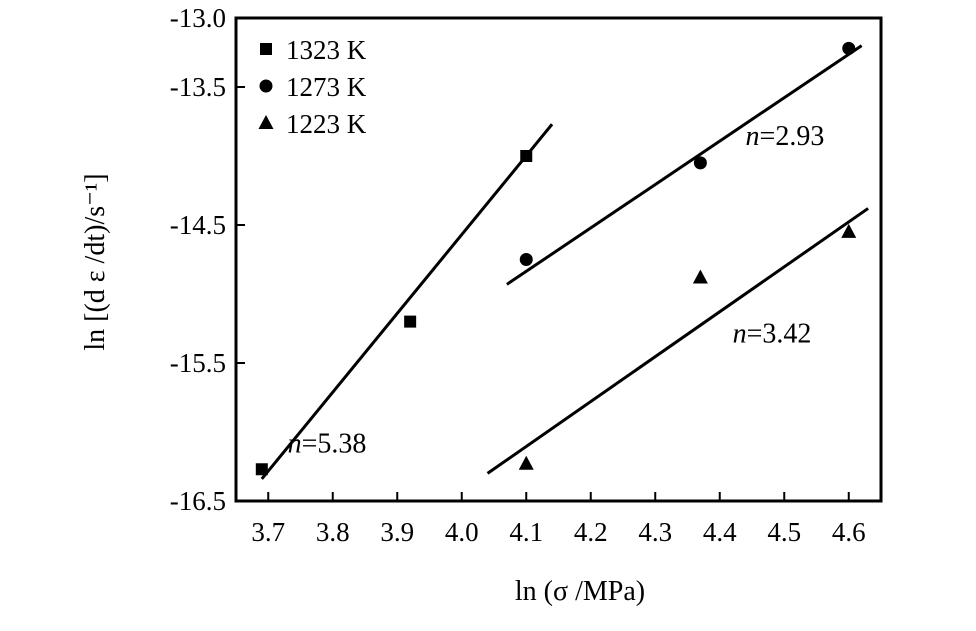 This screenshot has width=976, height=631. I want to click on x-tick-label: 4.0, so click(462, 532).